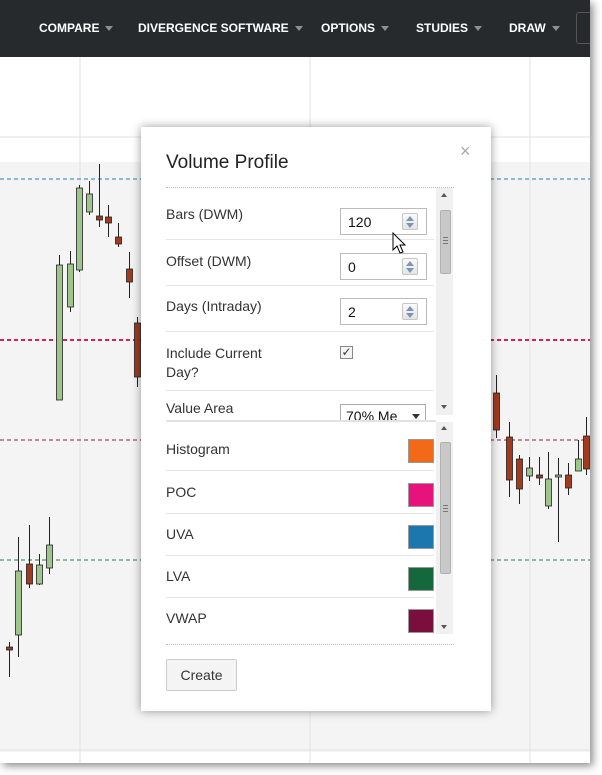 The width and height of the screenshot is (602, 775). What do you see at coordinates (214, 362) in the screenshot?
I see `include-current-day-label: Include Current Day?` at bounding box center [214, 362].